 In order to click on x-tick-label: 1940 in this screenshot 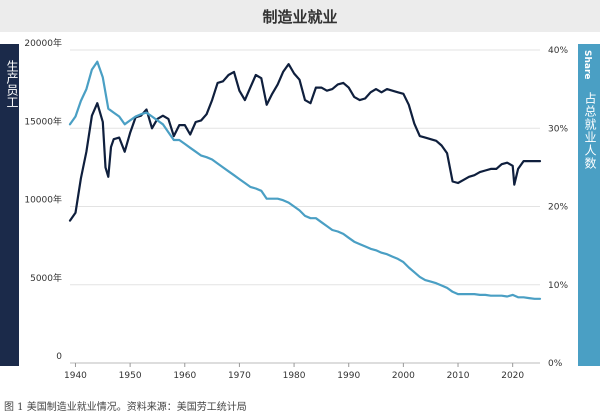, I will do `click(75, 376)`.